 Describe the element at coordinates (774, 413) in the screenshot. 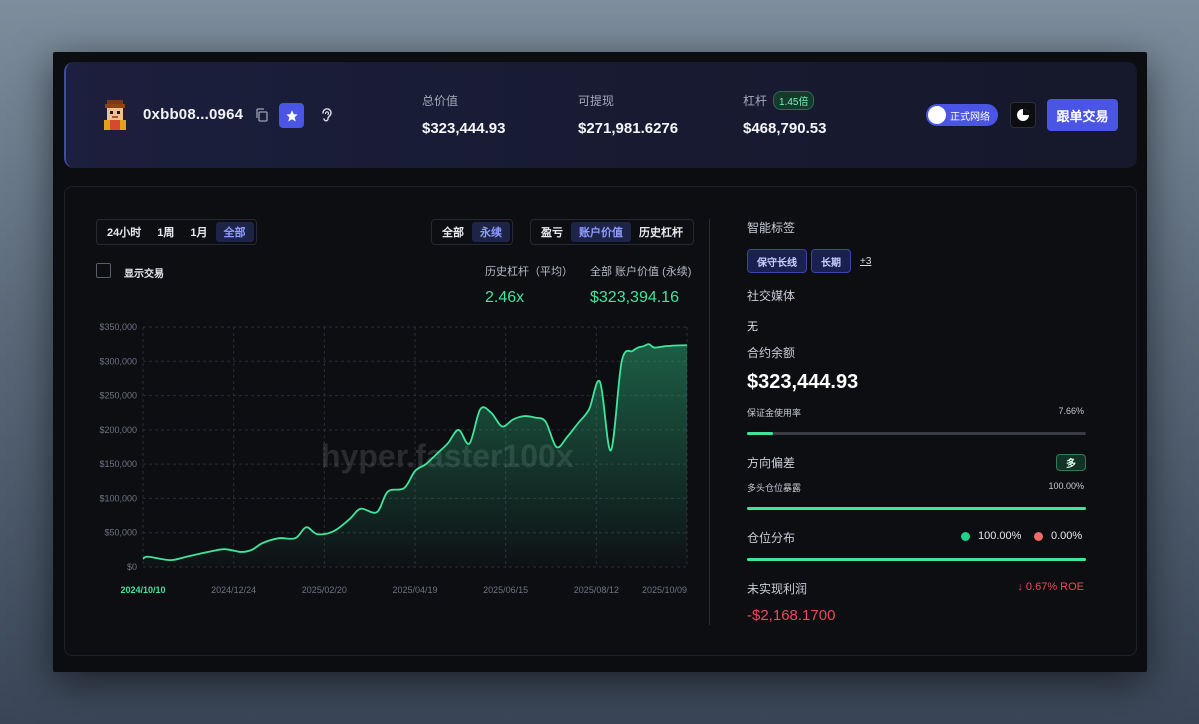

I see `margin-usage-label: 保证金使用率` at that location.